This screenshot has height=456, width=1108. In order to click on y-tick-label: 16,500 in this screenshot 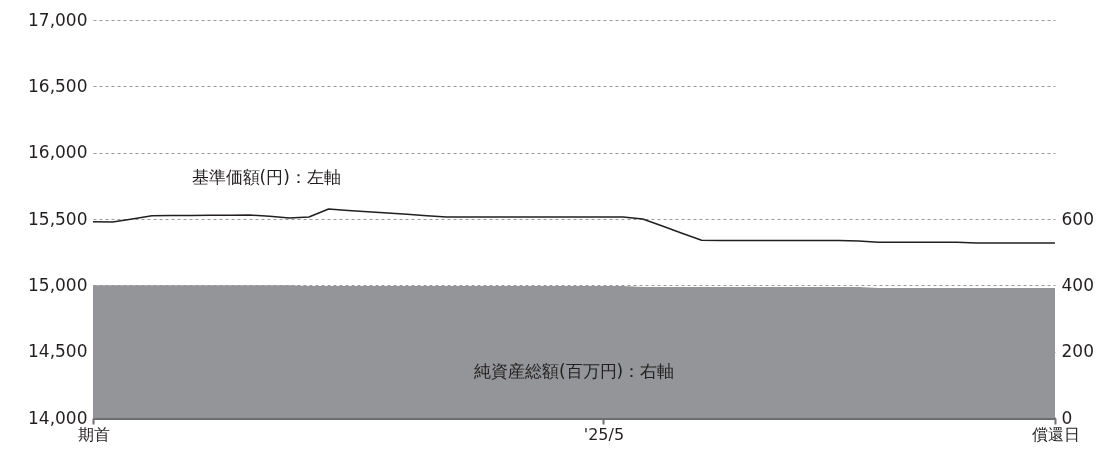, I will do `click(58, 85)`.